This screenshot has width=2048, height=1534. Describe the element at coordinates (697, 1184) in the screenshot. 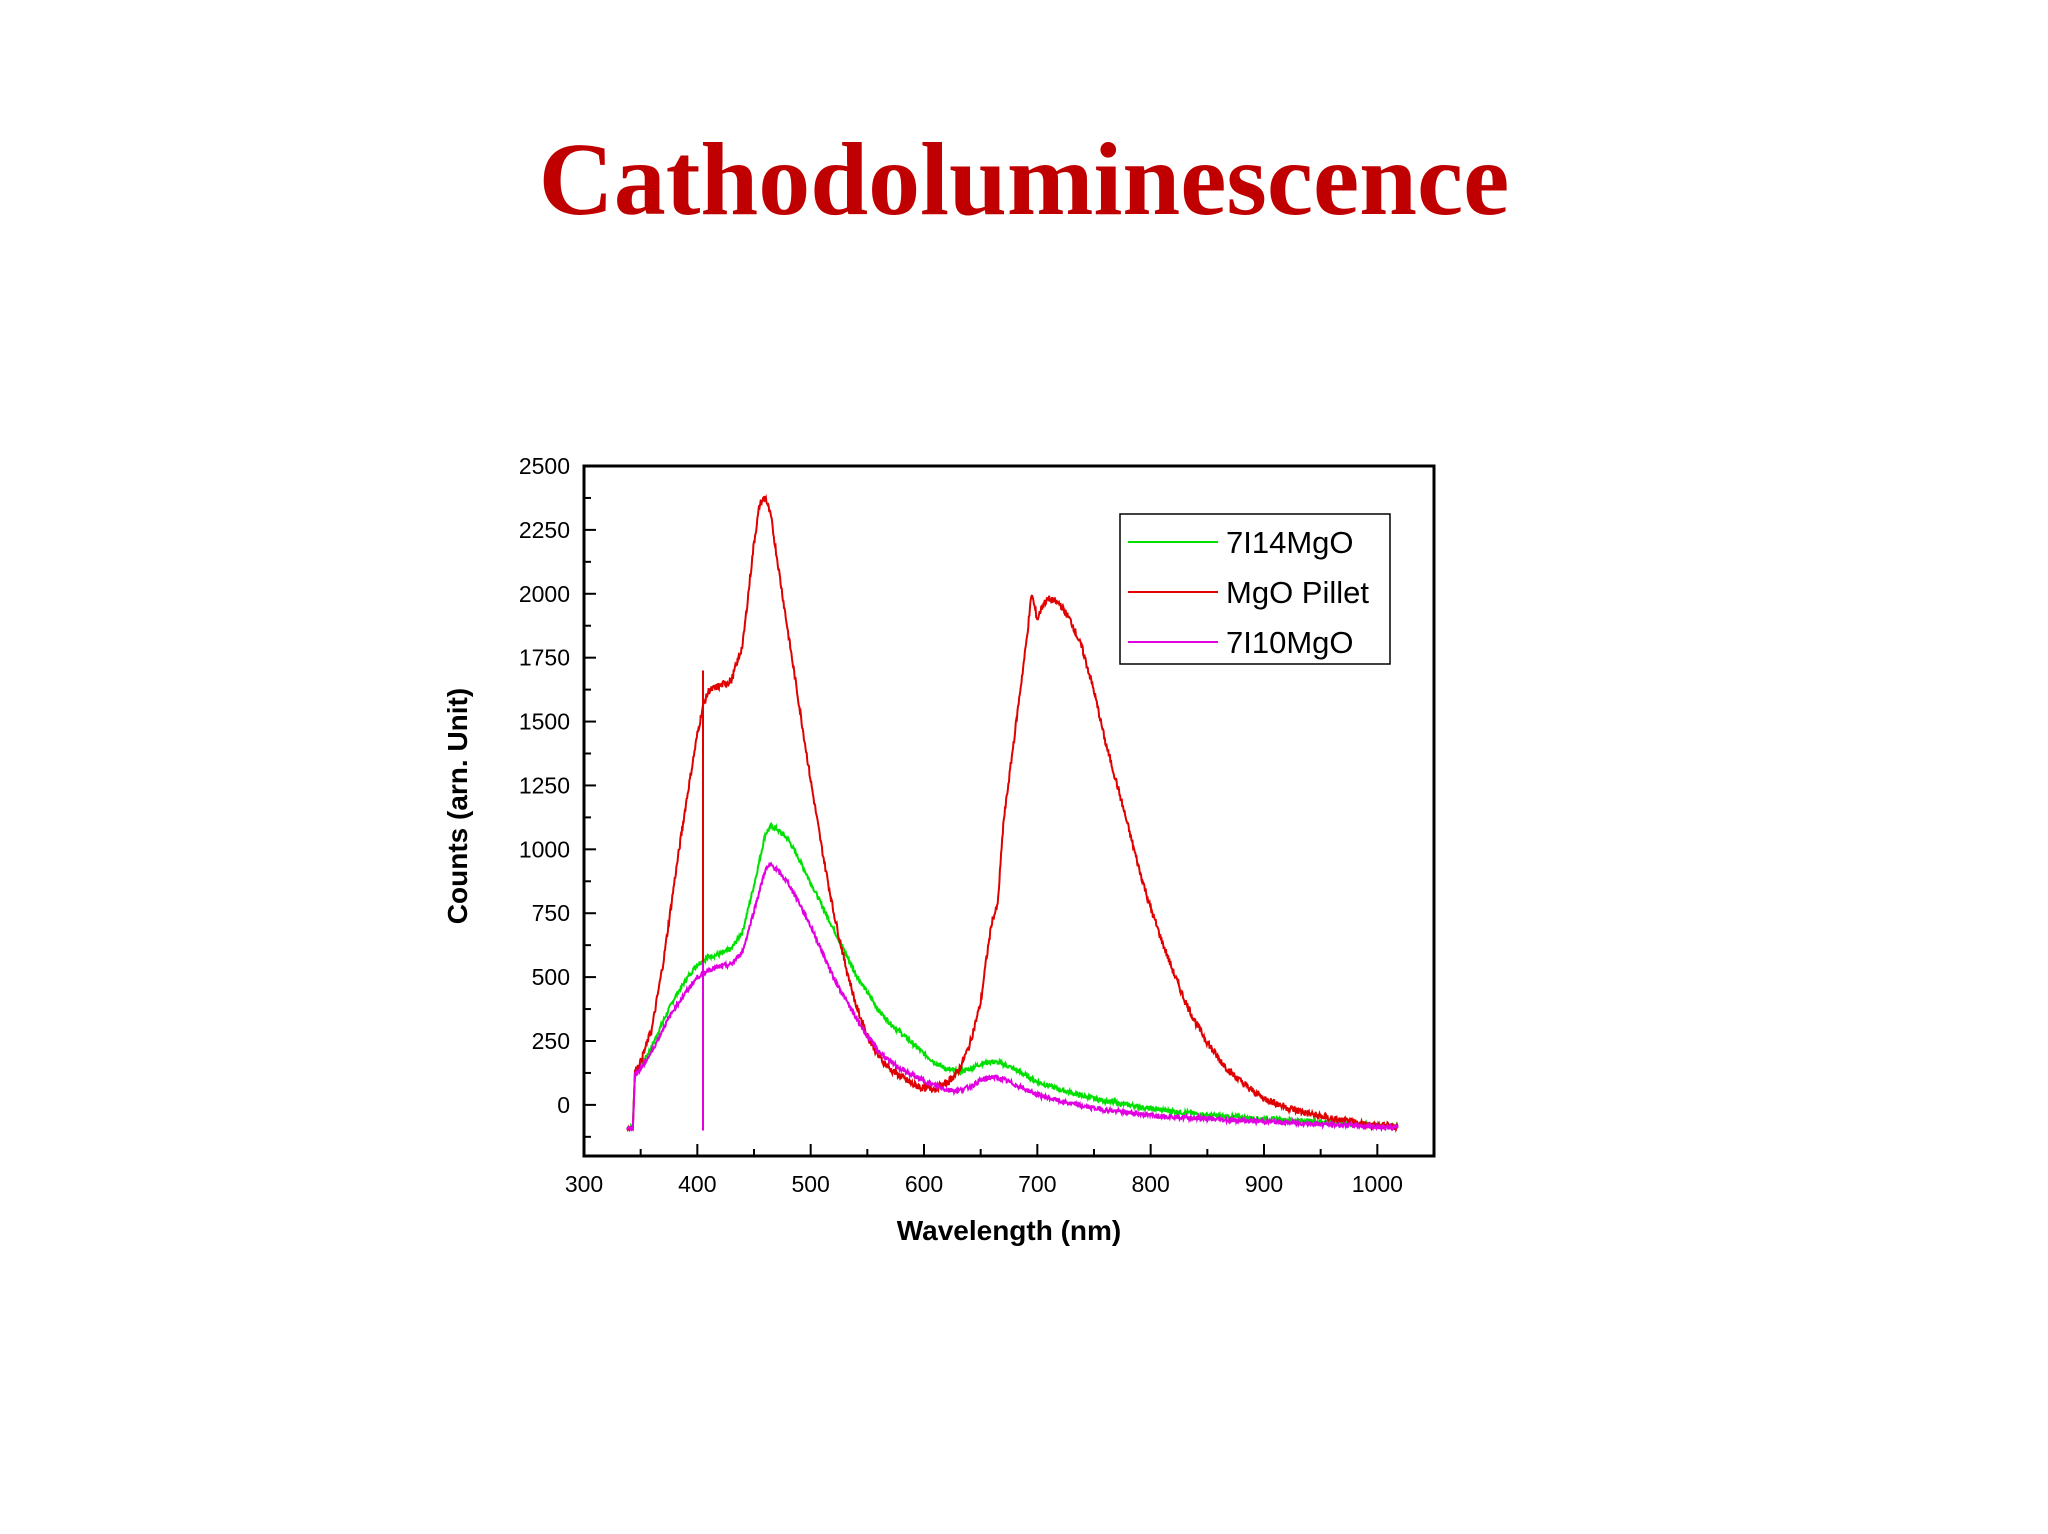

I see `x-tick-label: 400` at that location.